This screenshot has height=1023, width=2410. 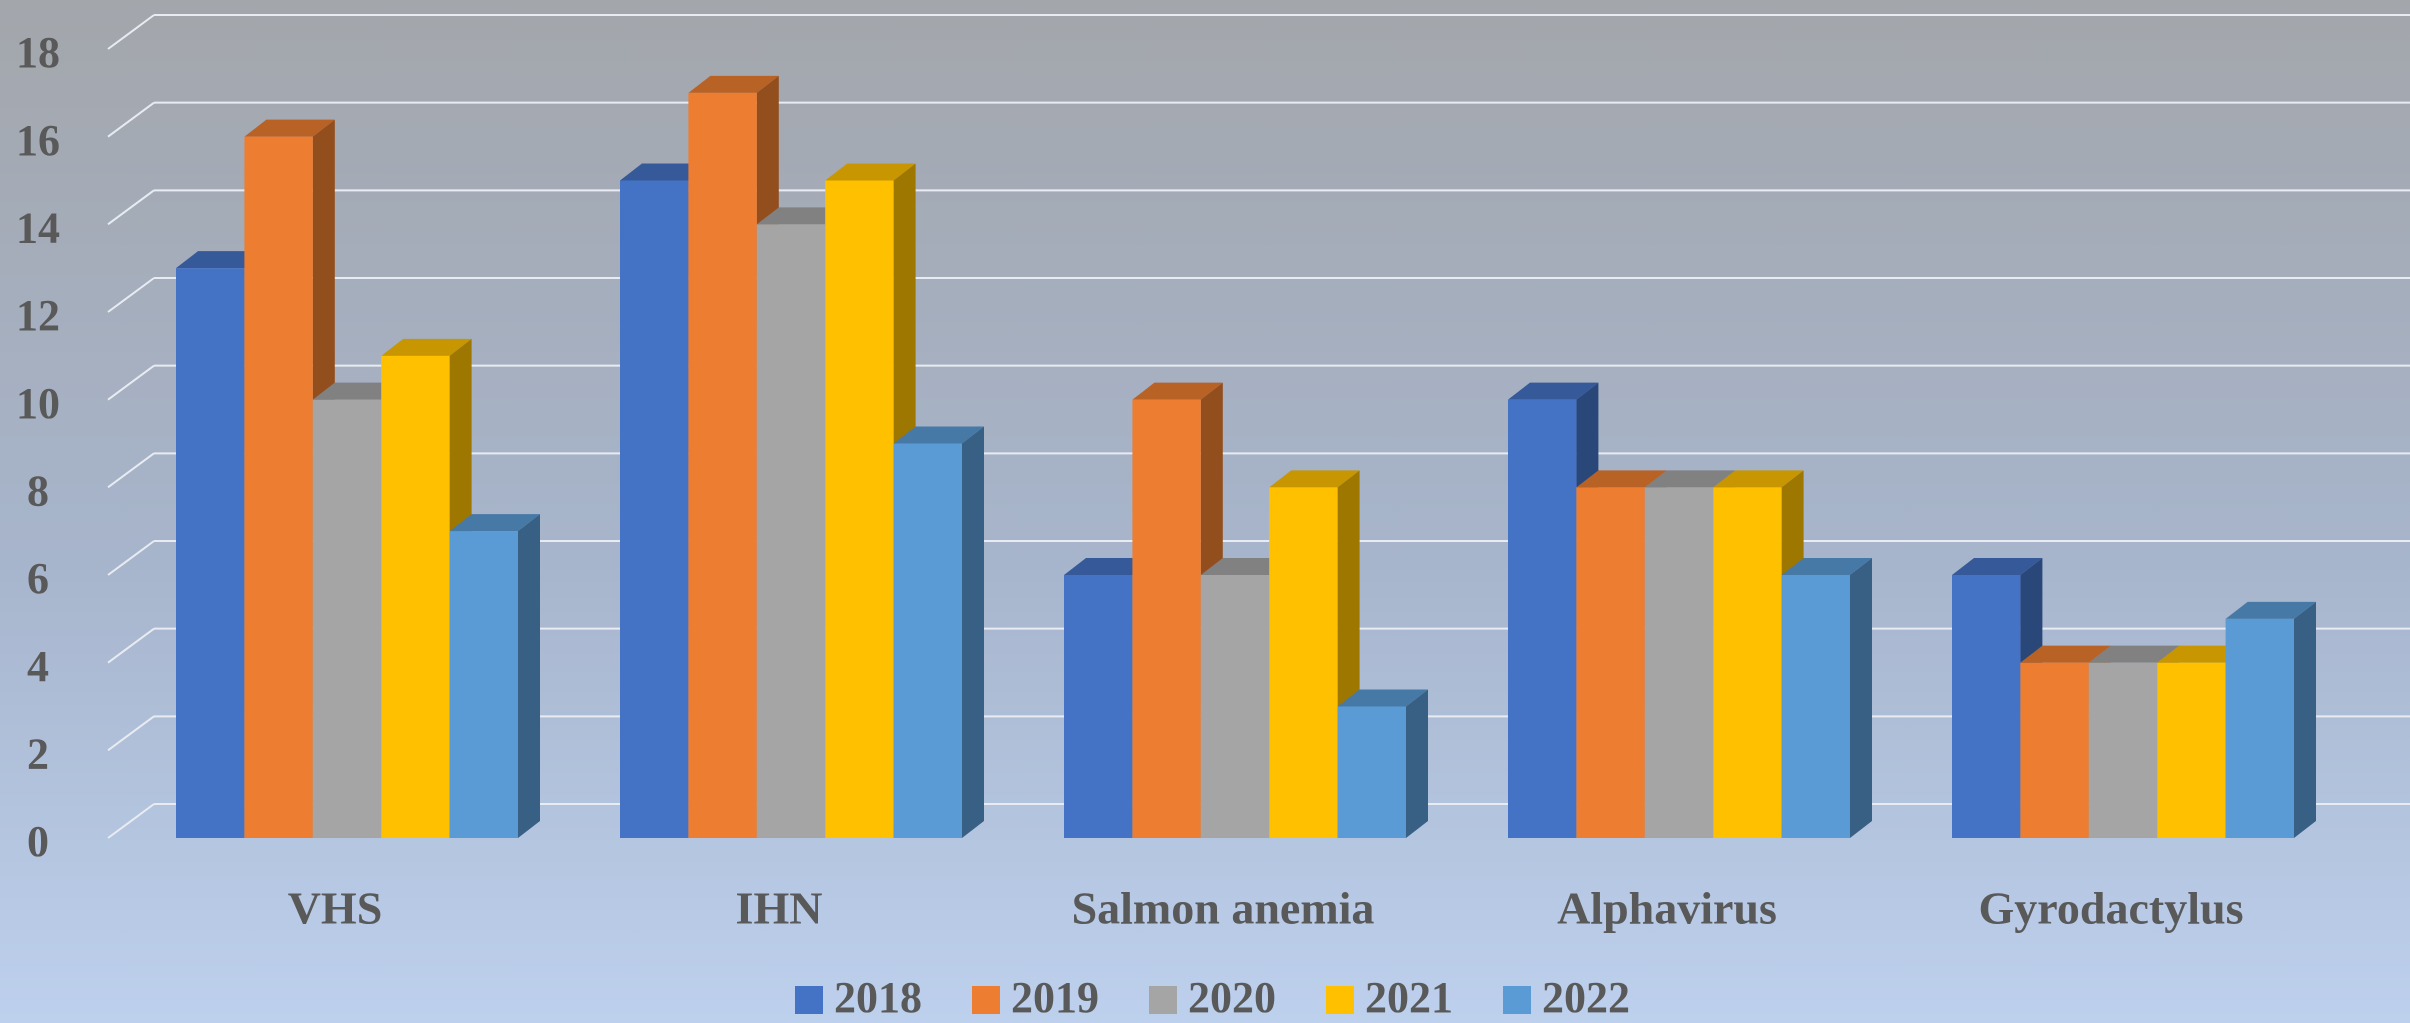 I want to click on y-tick-label: 10, so click(x=38, y=403).